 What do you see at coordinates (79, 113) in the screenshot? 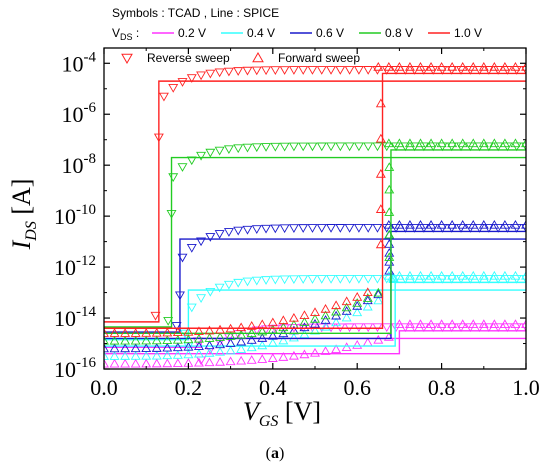
I see `y-tick-label-5: 10-6` at bounding box center [79, 113].